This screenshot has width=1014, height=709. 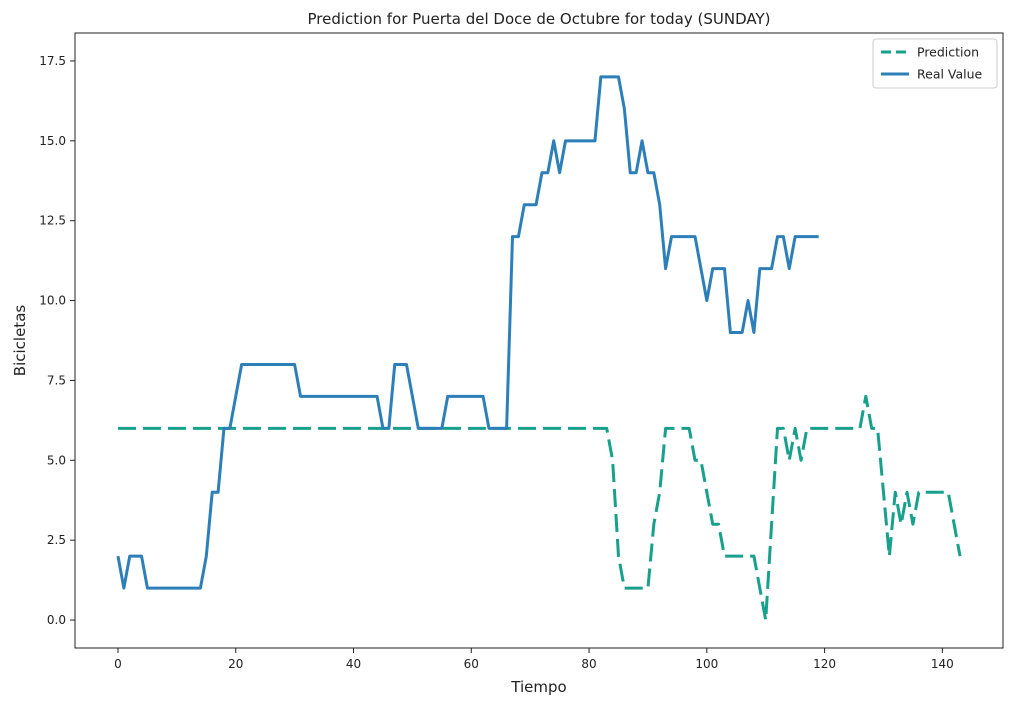 I want to click on x-axis-title: Tiempo, so click(x=538, y=687).